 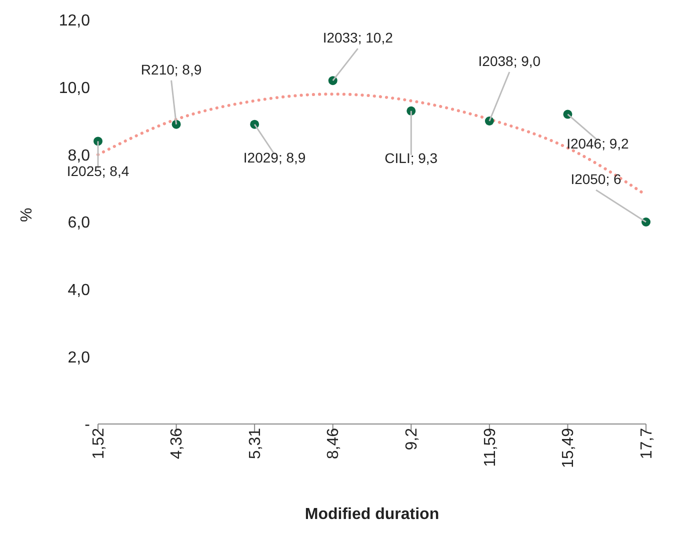 What do you see at coordinates (255, 444) in the screenshot?
I see `x-tick-label: 5,31` at bounding box center [255, 444].